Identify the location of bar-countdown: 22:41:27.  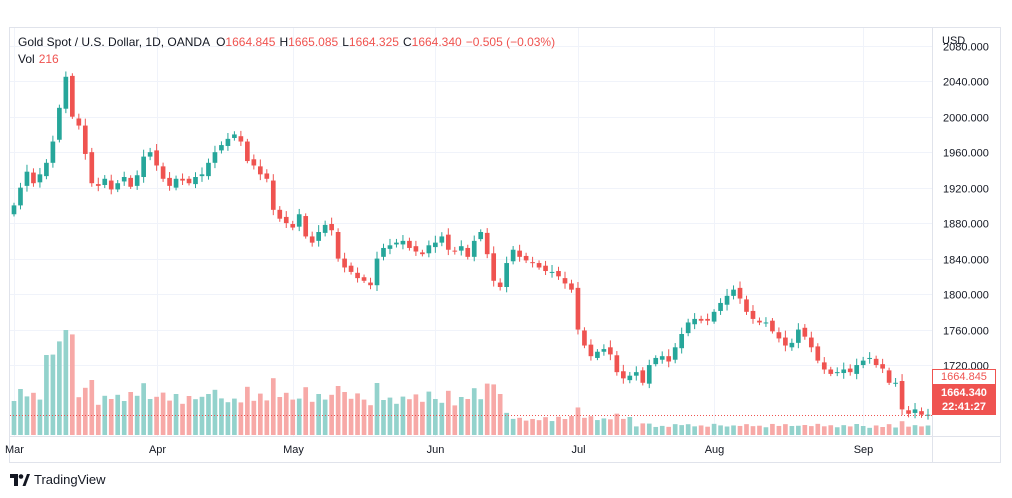
(964, 407).